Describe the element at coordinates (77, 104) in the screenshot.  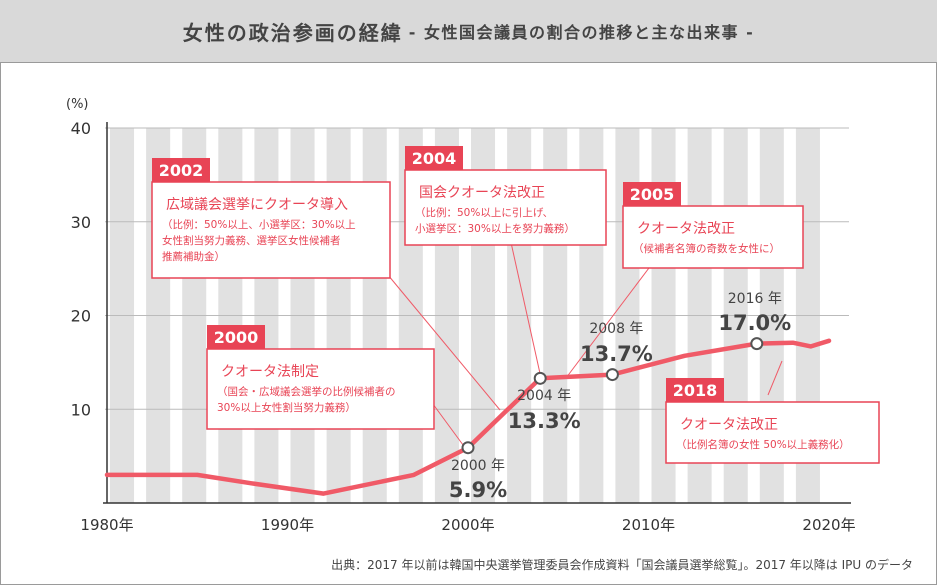
I see `y-axis-unit: (%)` at that location.